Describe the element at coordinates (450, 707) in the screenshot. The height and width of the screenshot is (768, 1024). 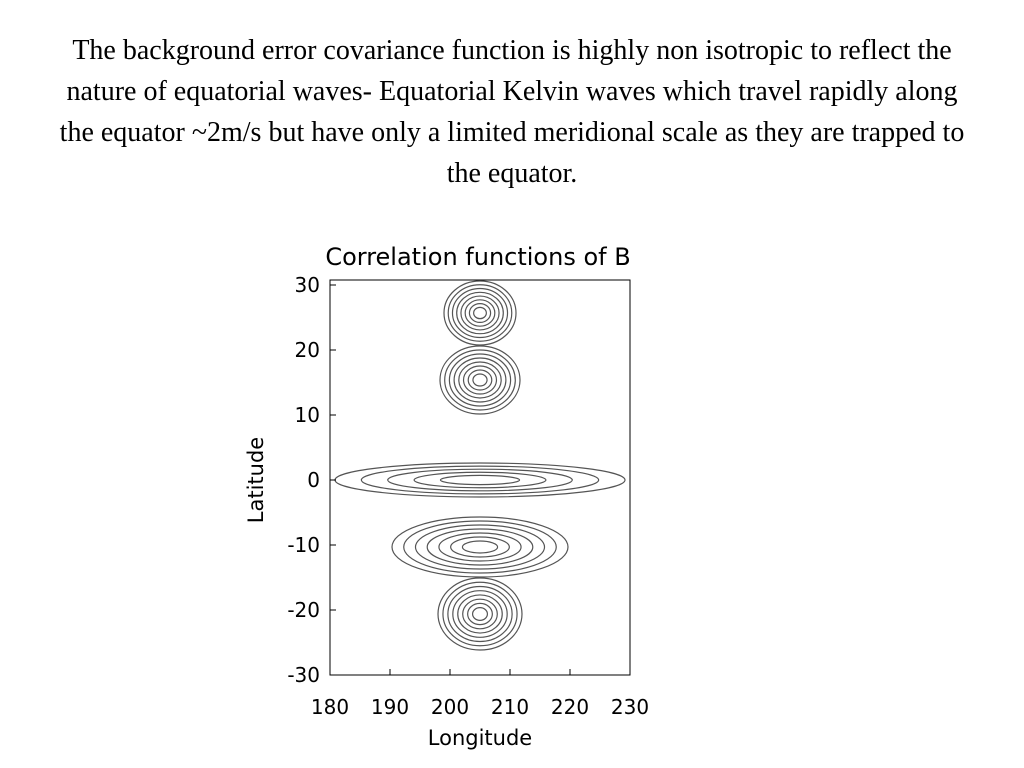
I see `x-tick-label: 200` at that location.